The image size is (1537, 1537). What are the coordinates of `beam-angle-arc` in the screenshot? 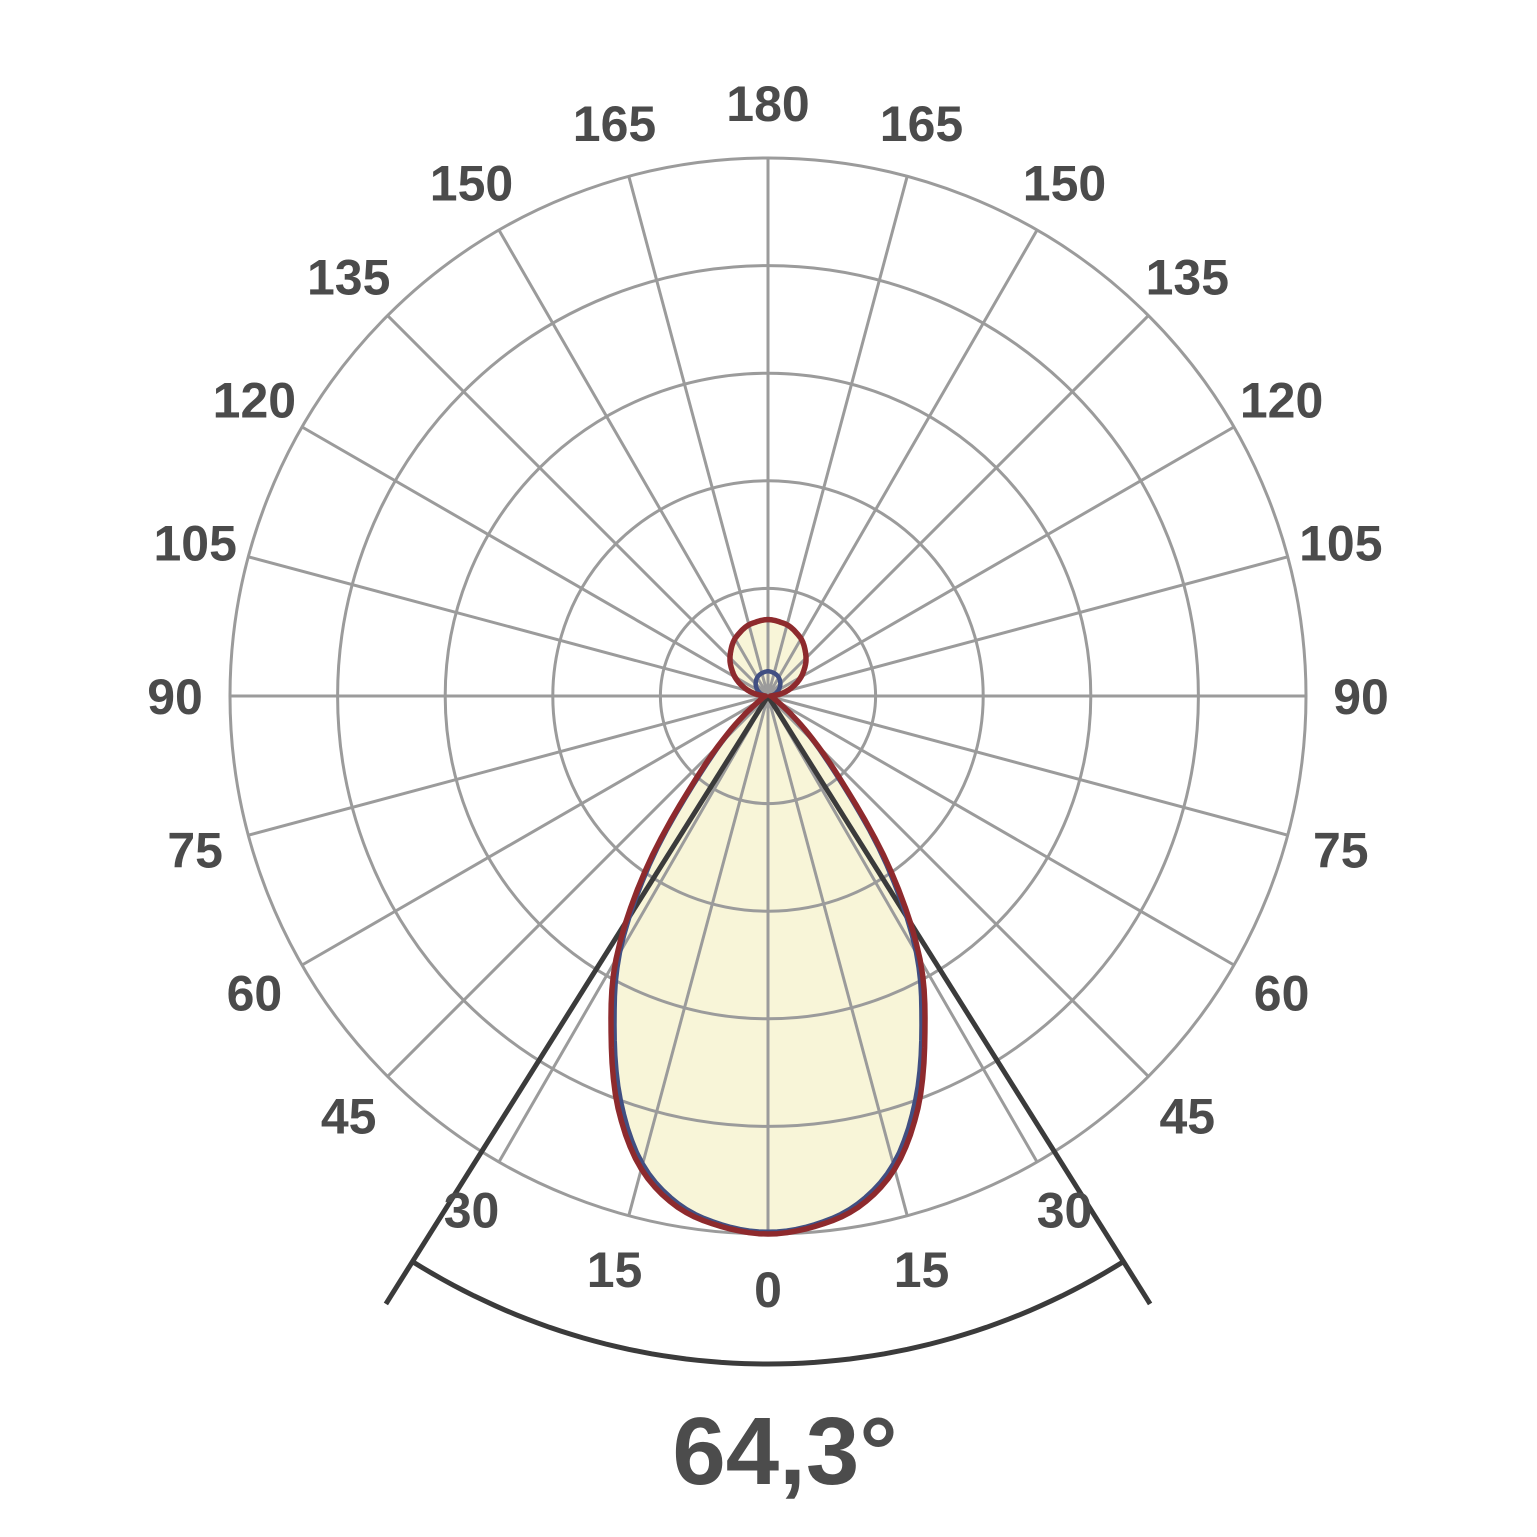 It's located at (768, 1313).